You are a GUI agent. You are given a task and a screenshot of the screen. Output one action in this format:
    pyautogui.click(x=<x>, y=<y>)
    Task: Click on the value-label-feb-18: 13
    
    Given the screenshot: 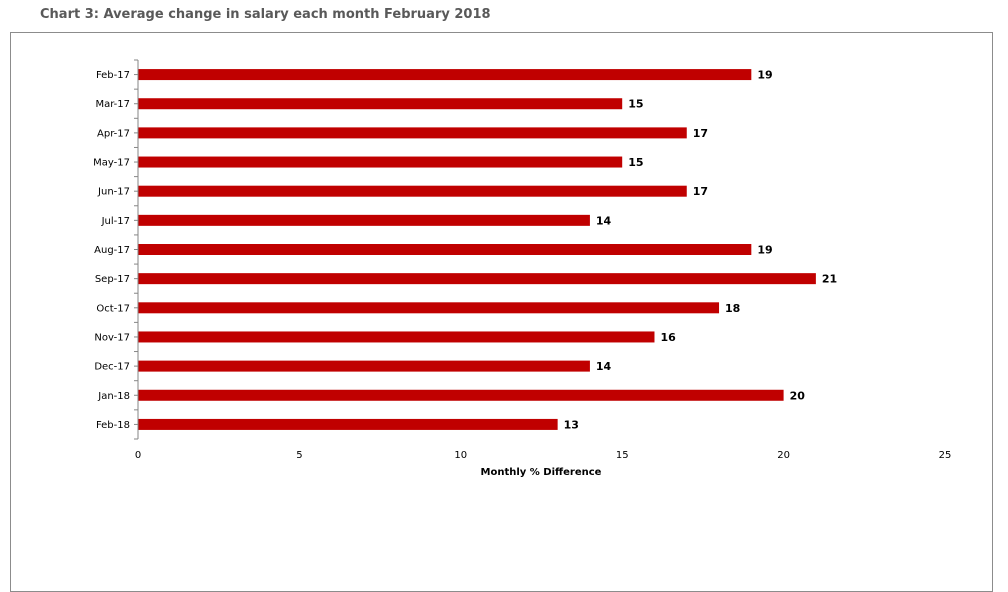 What is the action you would take?
    pyautogui.click(x=571, y=424)
    